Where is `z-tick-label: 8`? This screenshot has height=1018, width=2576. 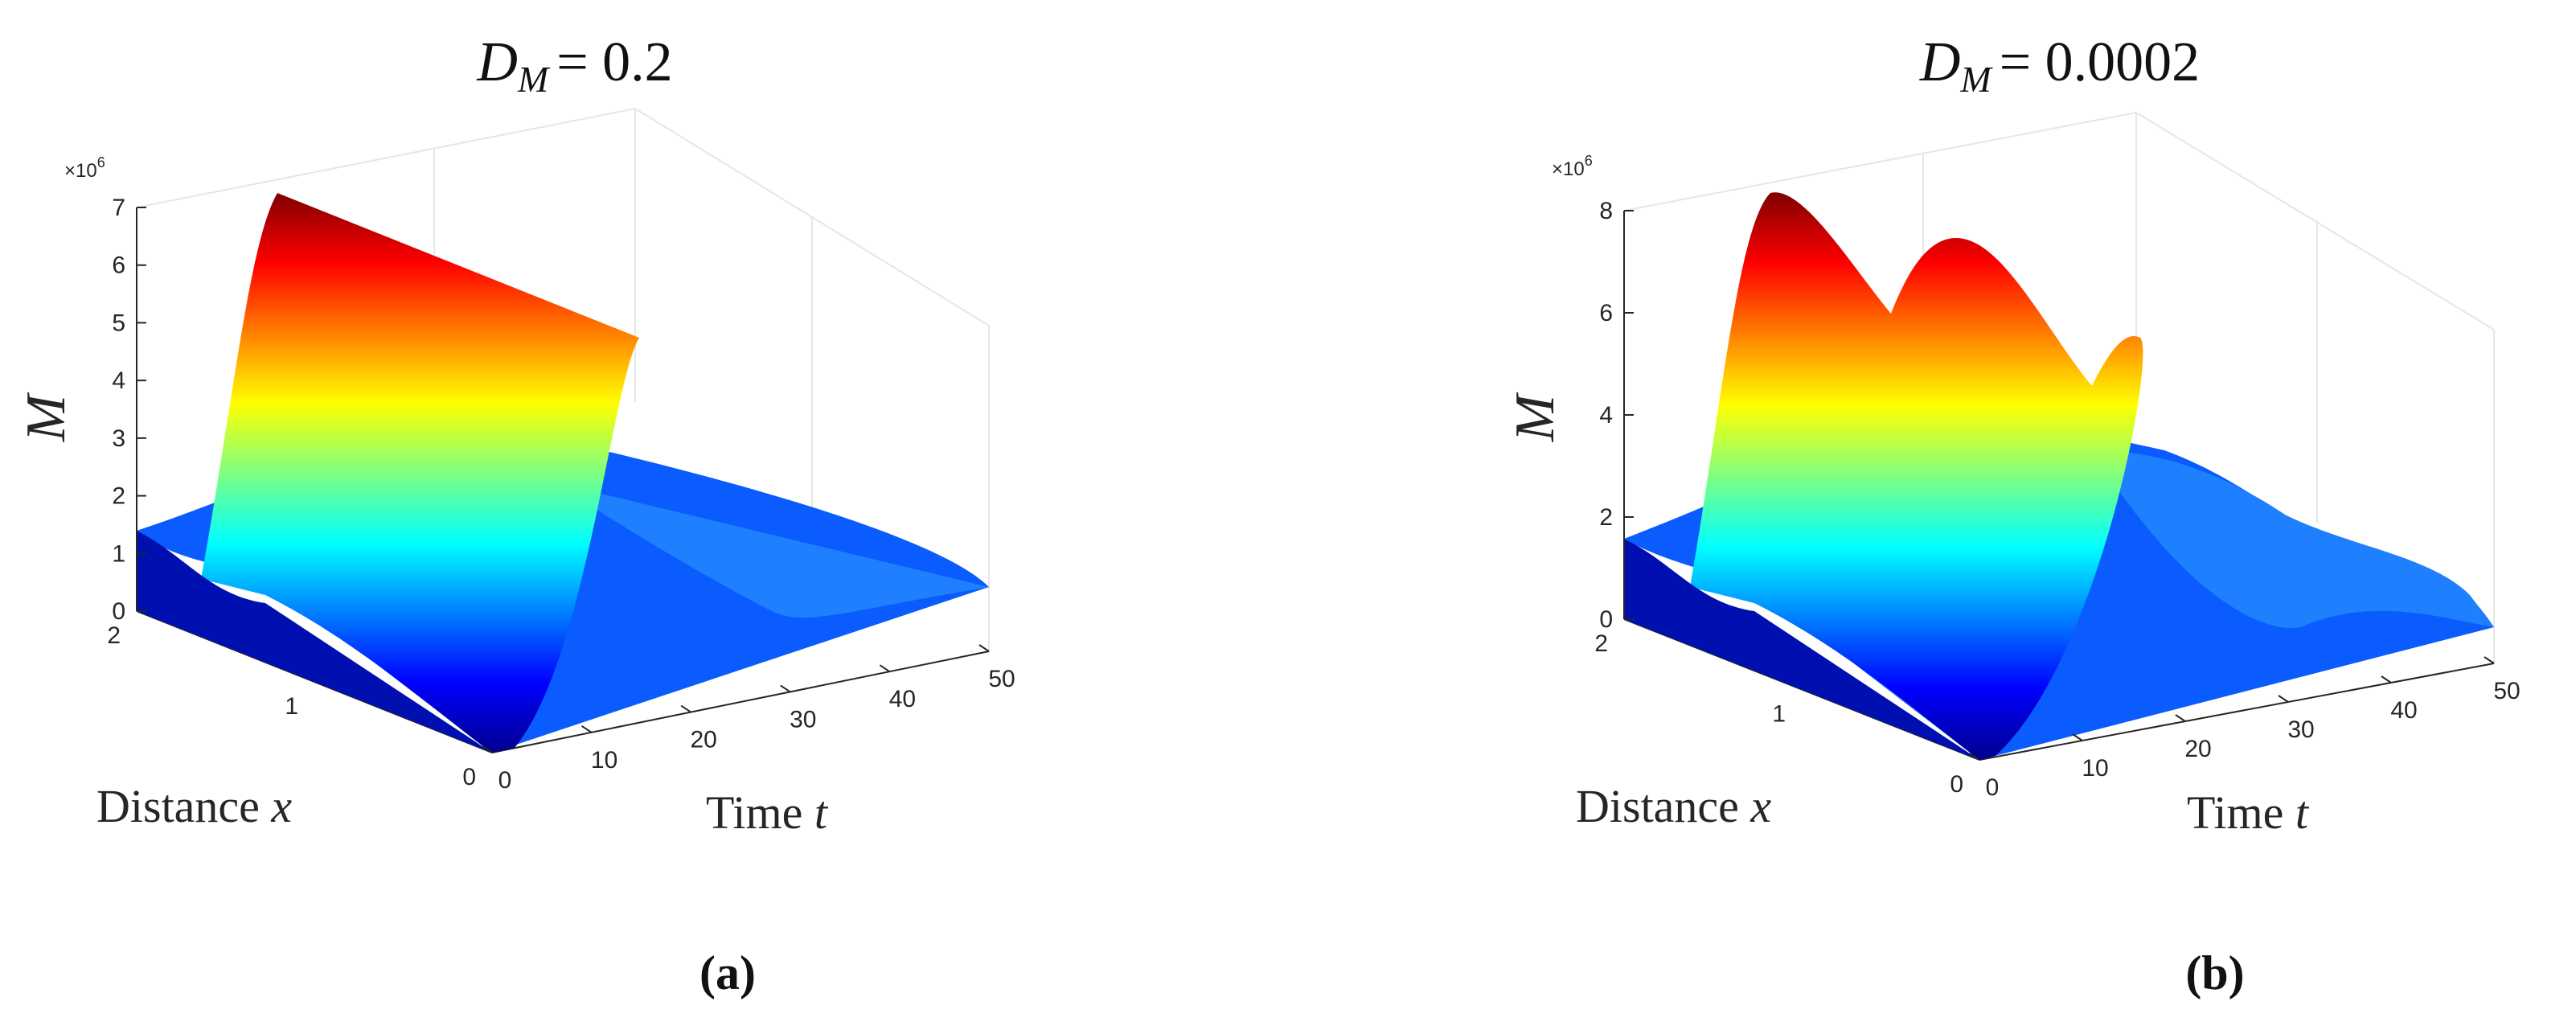
z-tick-label: 8 is located at coordinates (1606, 211).